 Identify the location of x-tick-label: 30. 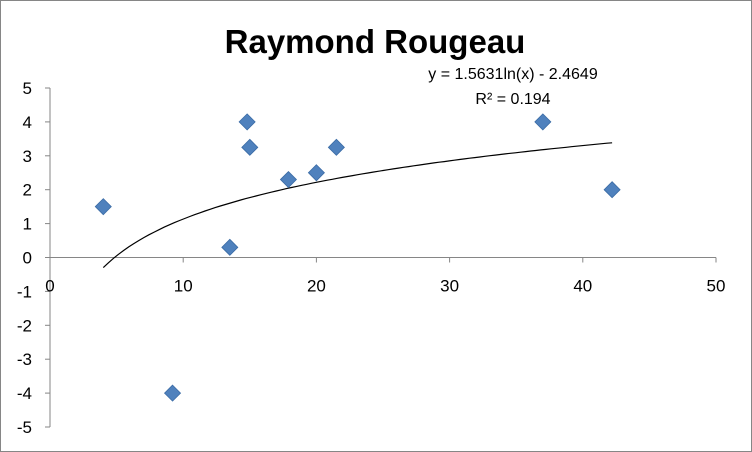
(449, 286).